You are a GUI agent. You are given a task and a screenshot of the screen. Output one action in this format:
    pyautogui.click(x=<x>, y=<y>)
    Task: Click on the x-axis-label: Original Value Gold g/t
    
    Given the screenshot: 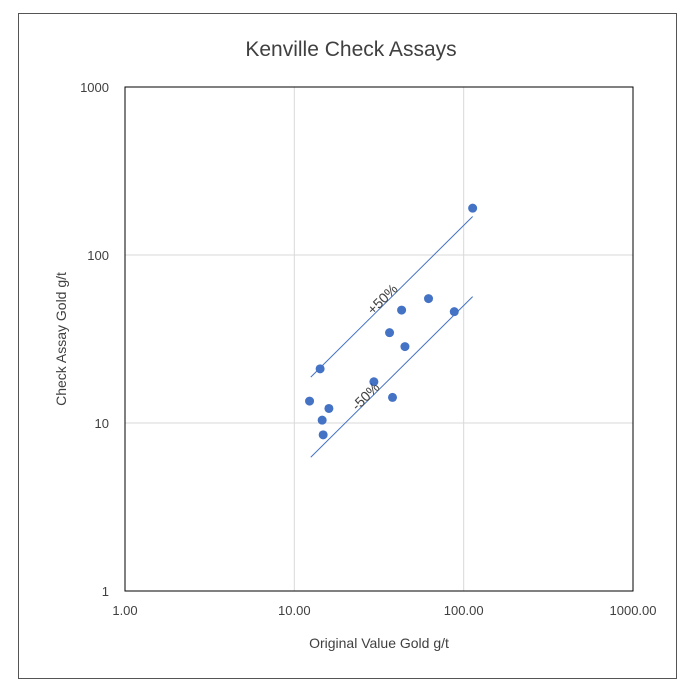 What is the action you would take?
    pyautogui.click(x=379, y=643)
    